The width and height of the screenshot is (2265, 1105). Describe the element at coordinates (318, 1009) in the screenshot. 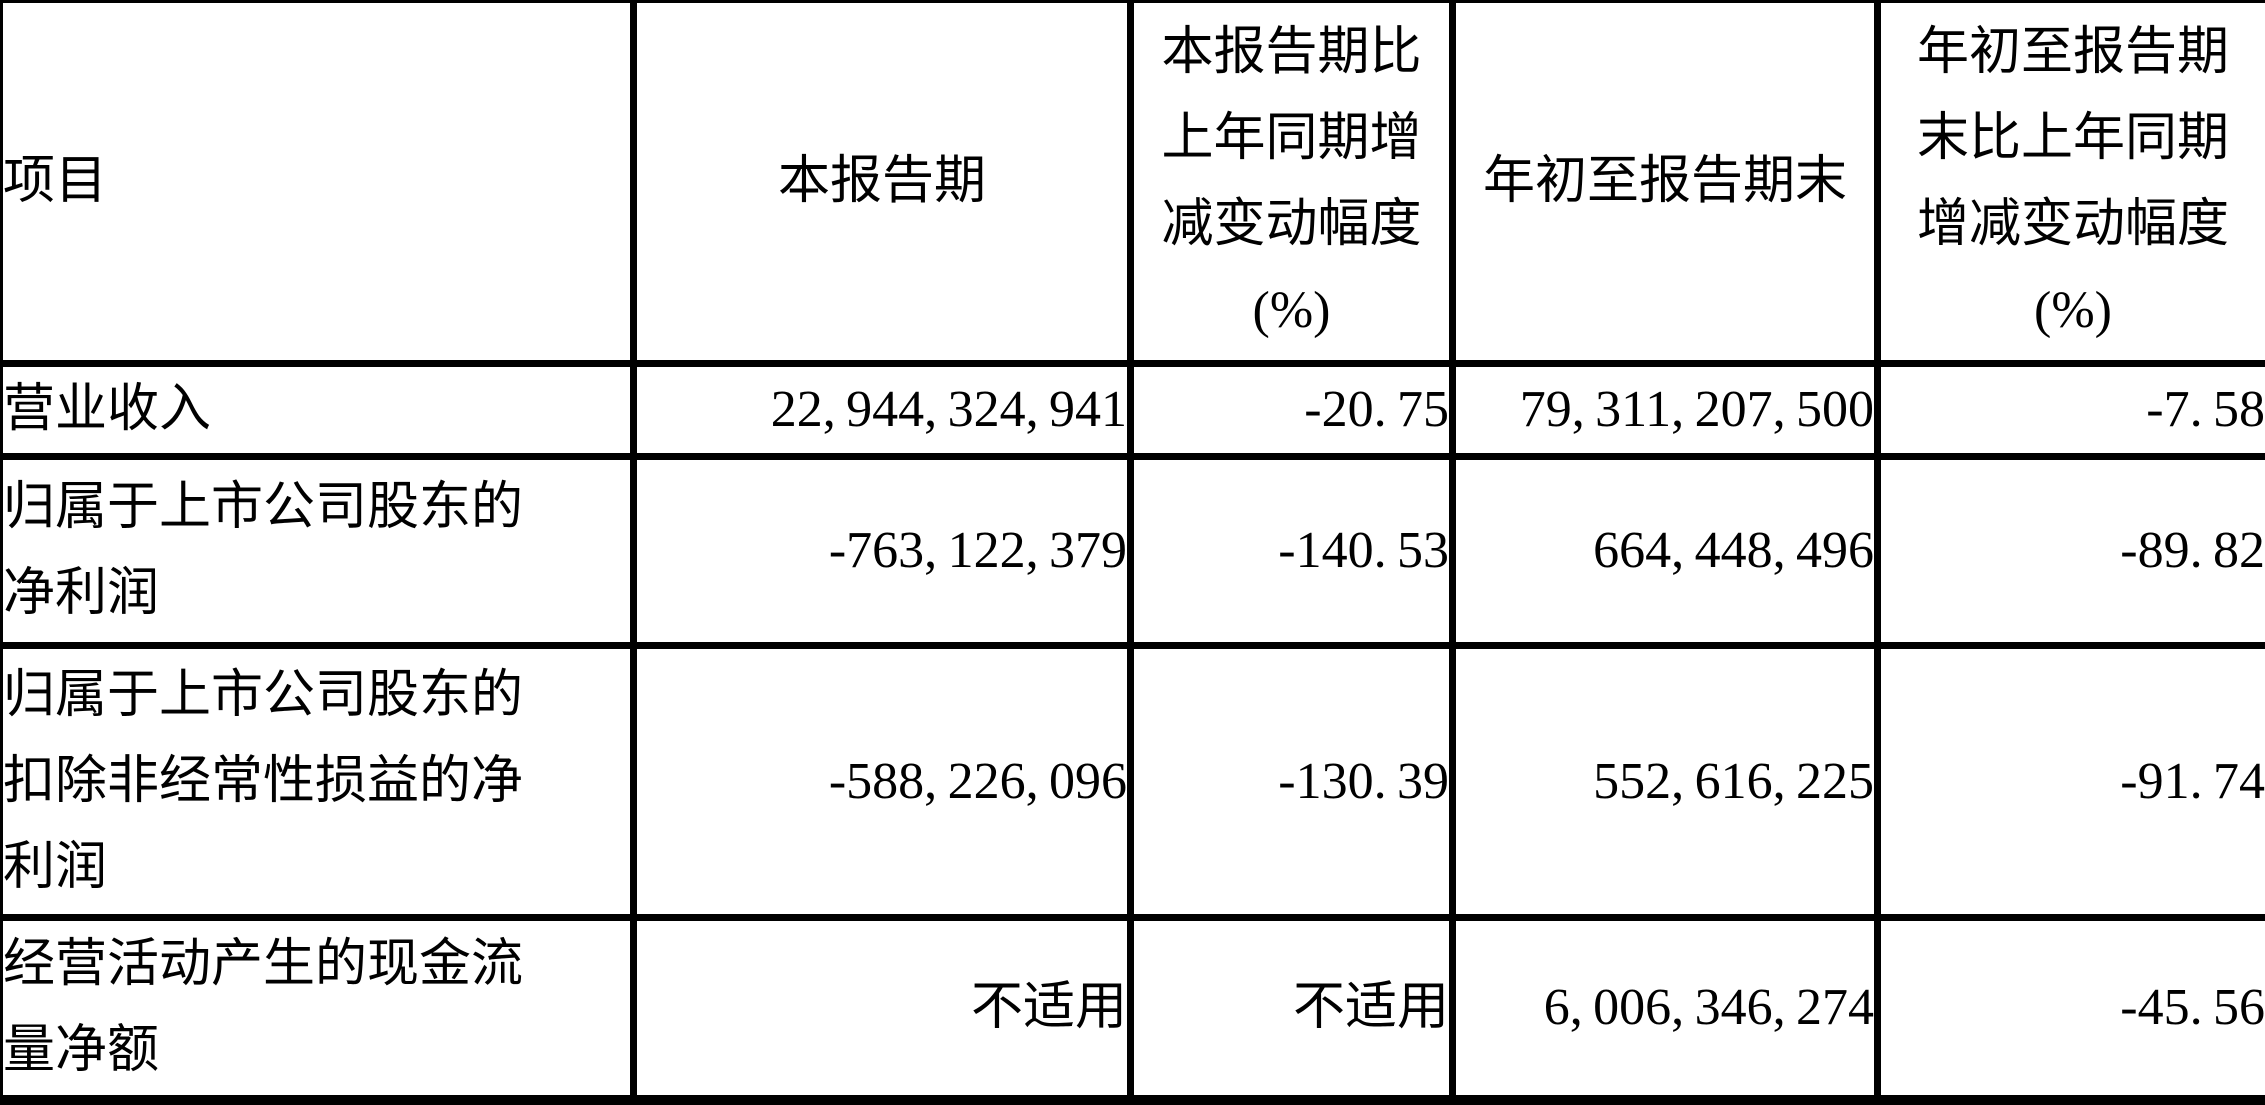

I see `row-label: 经营活动产生的现金流 量净额` at that location.